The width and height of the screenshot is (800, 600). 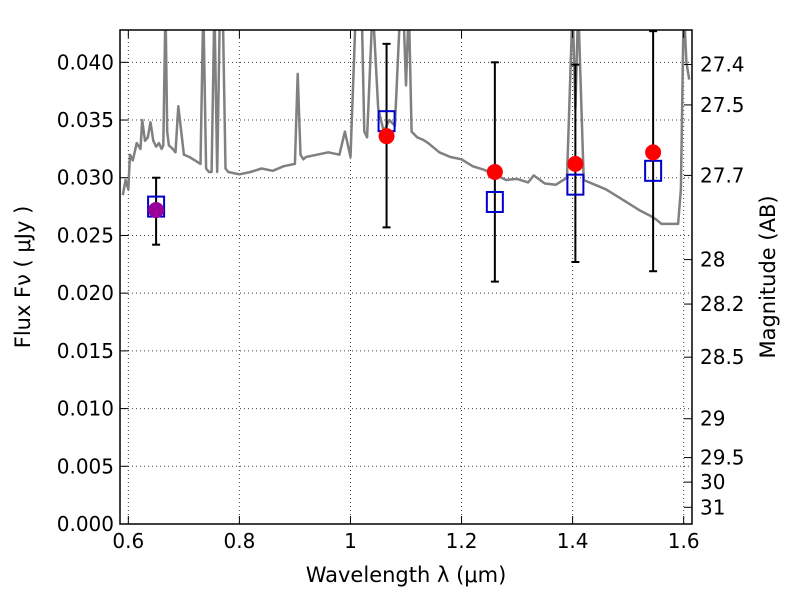 I want to click on mag-tick-label: 28.2, so click(x=722, y=304).